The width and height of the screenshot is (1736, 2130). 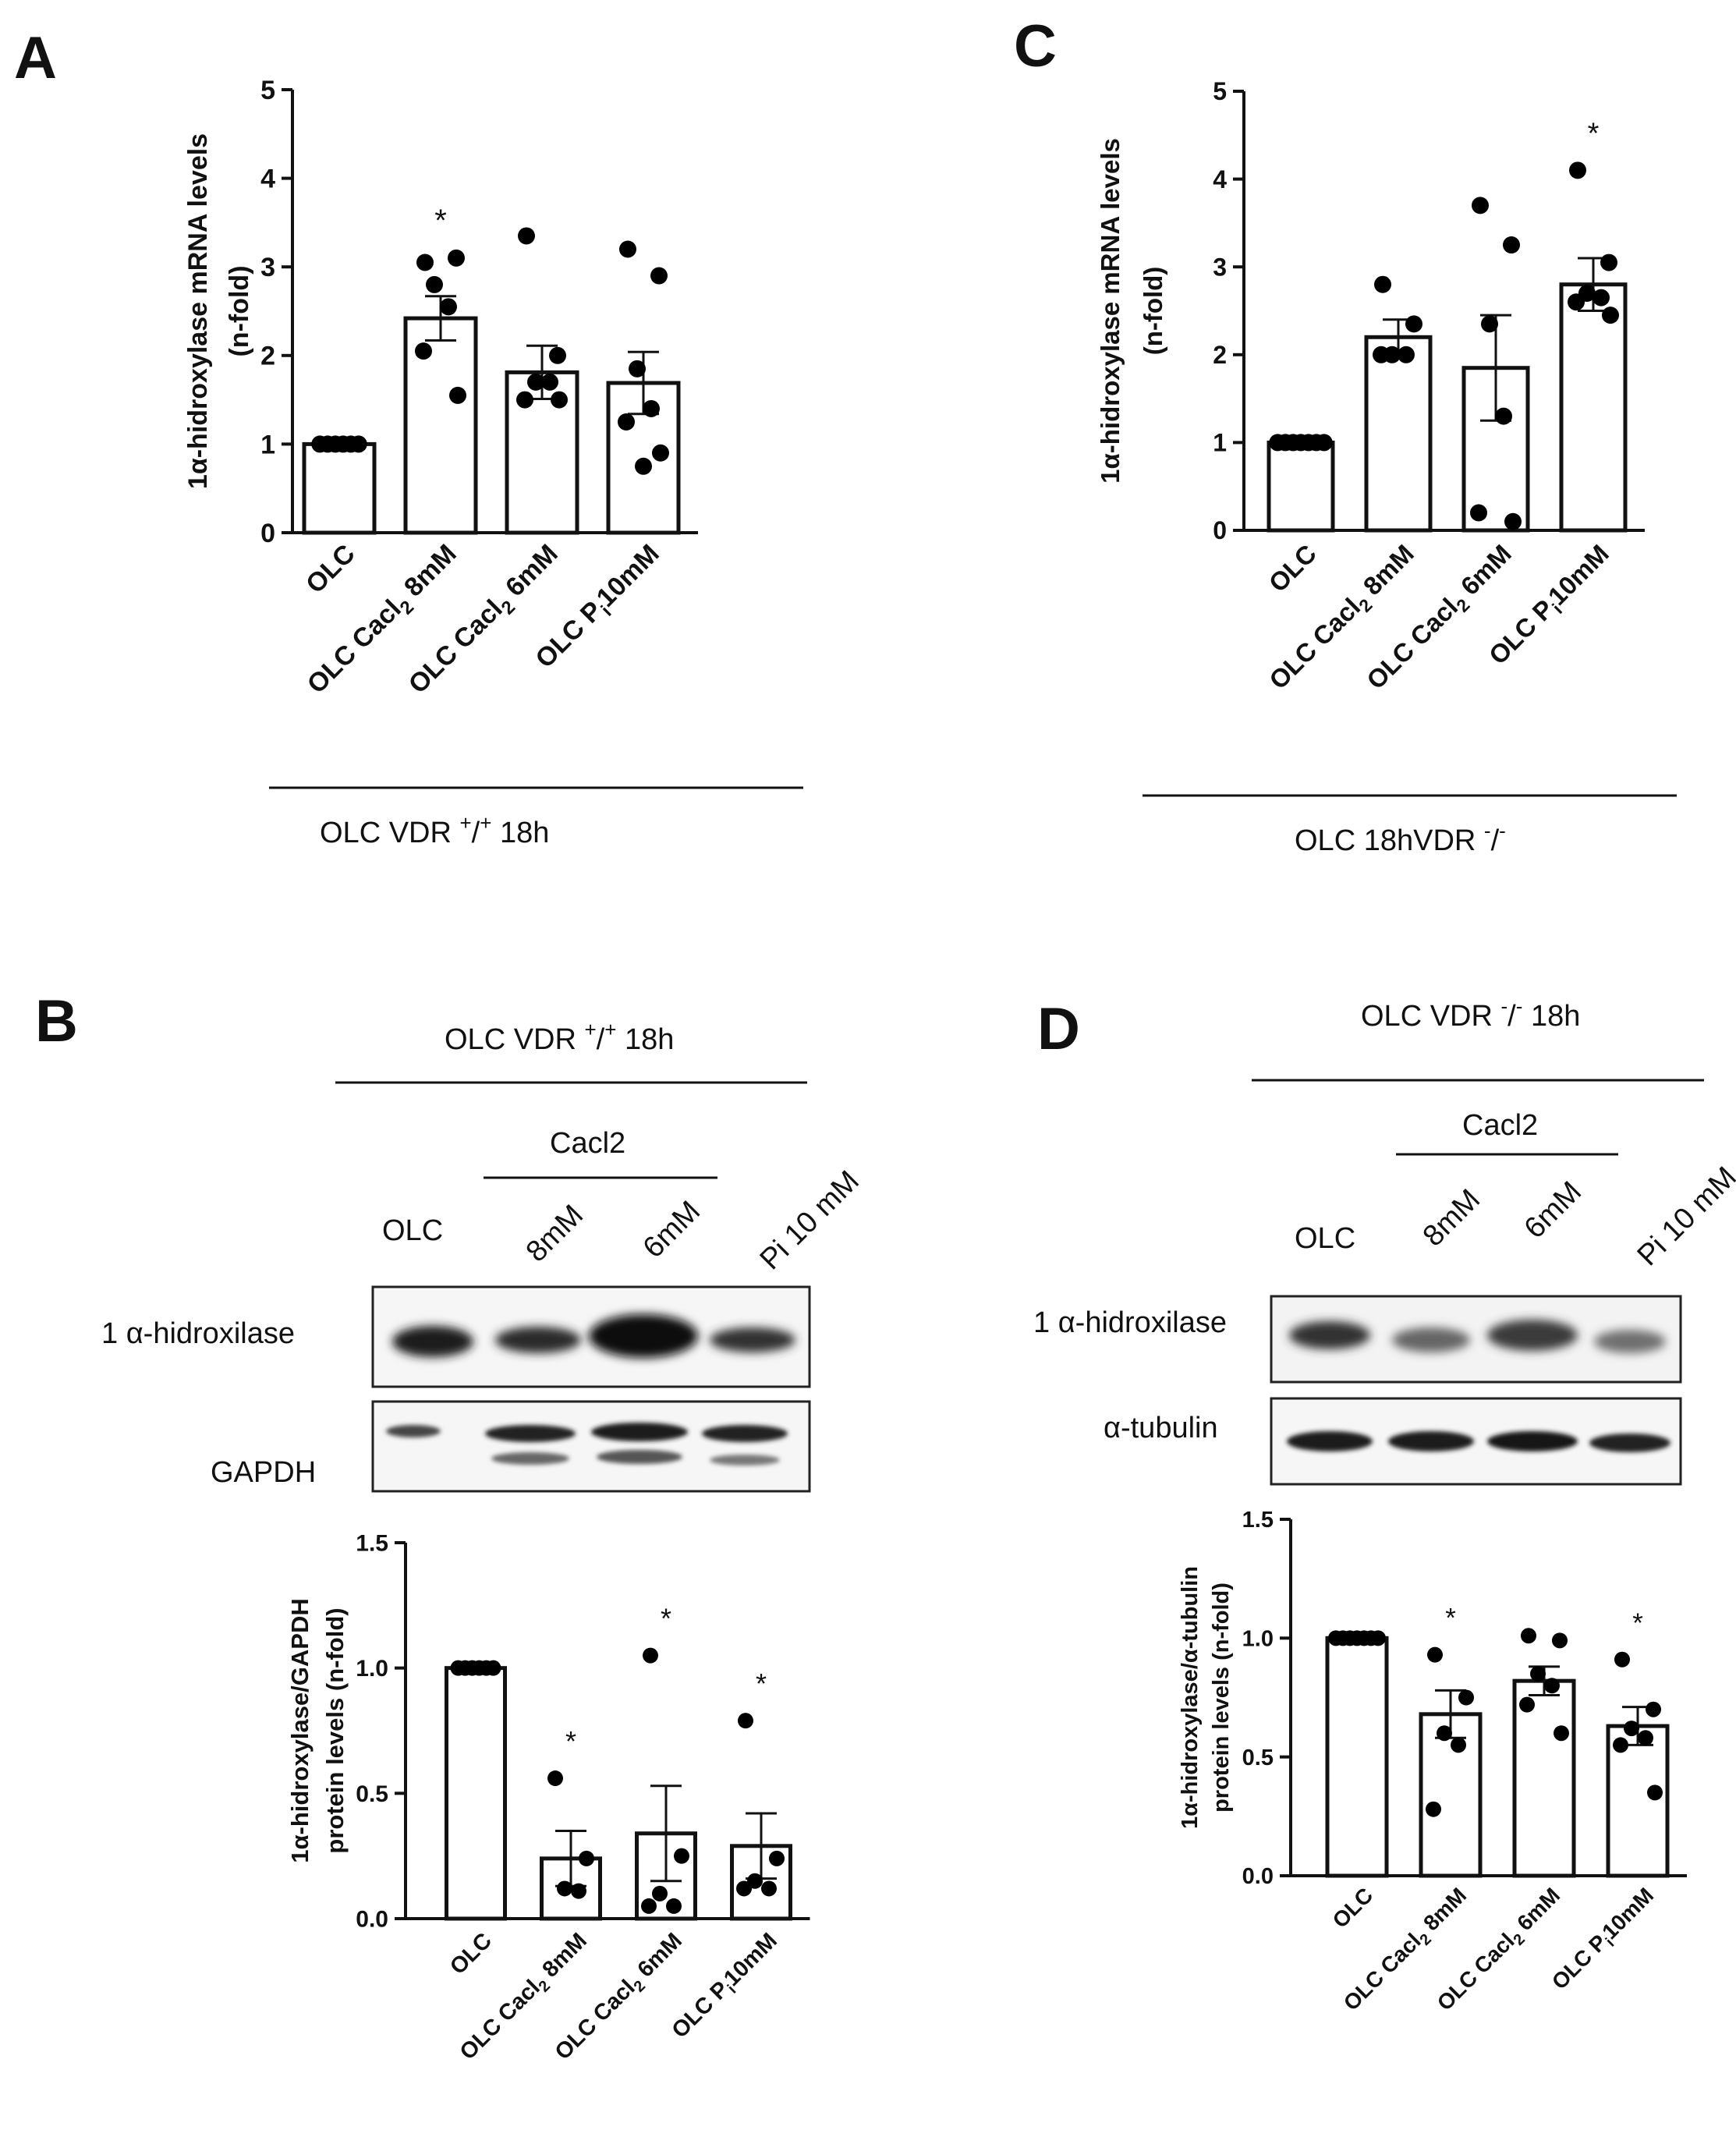 What do you see at coordinates (267, 267) in the screenshot?
I see `y-tick-label: 3` at bounding box center [267, 267].